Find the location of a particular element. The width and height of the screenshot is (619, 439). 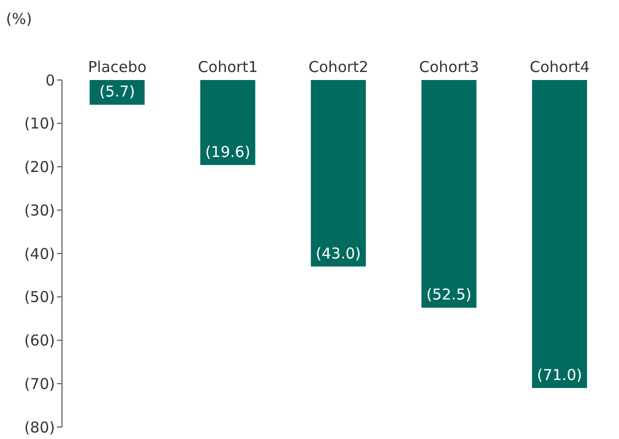

y-tick-label: (20) is located at coordinates (39, 167).